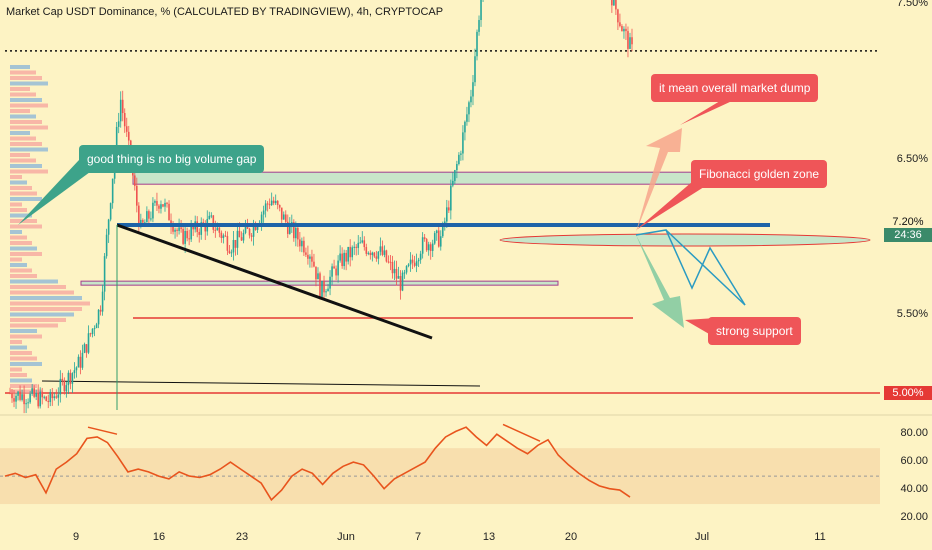 The image size is (932, 550). What do you see at coordinates (346, 537) in the screenshot?
I see `time-tick-label: Jun` at bounding box center [346, 537].